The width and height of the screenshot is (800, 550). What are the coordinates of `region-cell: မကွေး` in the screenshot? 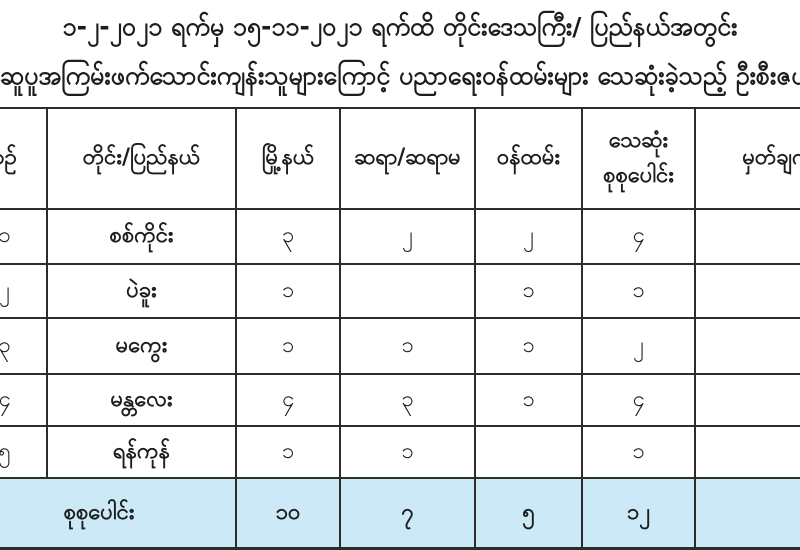 It's located at (141, 346).